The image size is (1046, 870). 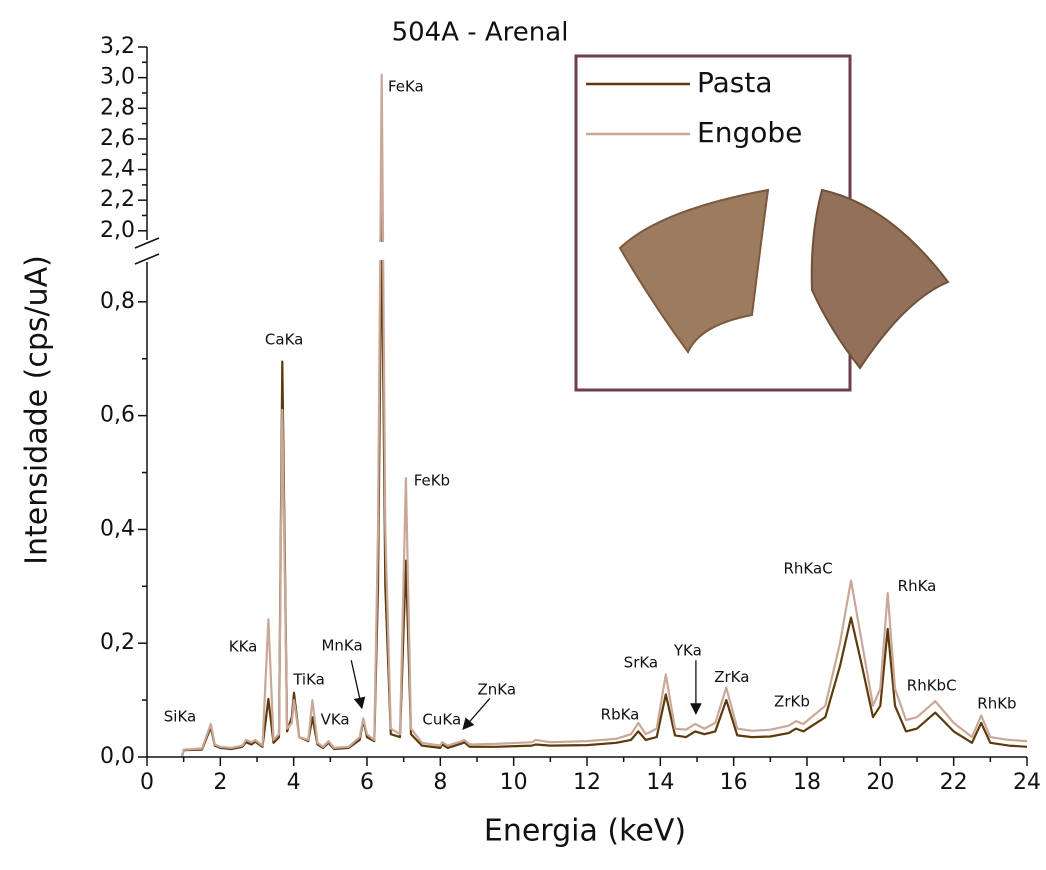 I want to click on peak-label: YKa, so click(x=687, y=651).